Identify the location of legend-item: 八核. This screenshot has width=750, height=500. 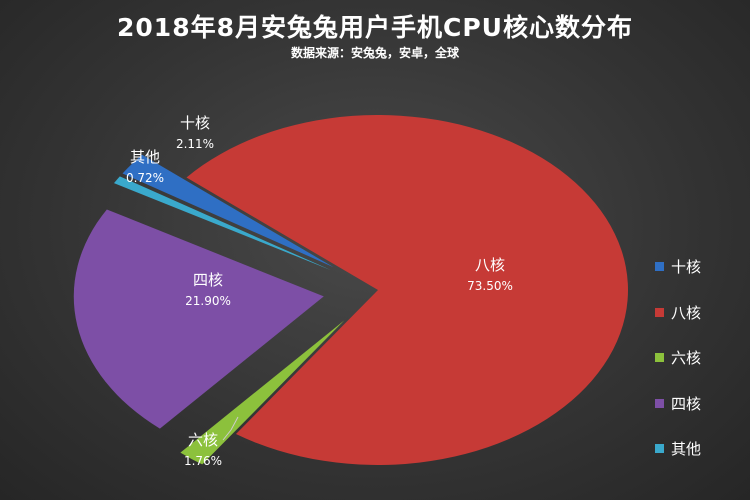
(678, 313).